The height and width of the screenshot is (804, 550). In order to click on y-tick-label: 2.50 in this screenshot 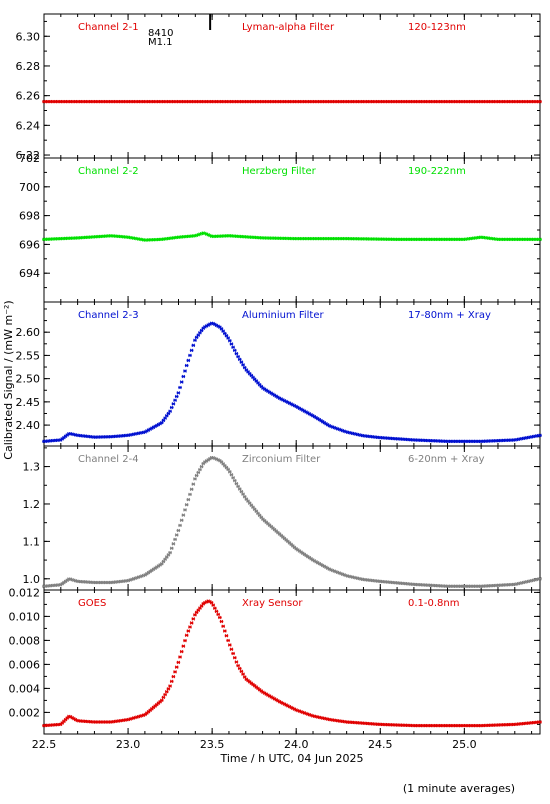, I will do `click(28, 379)`.